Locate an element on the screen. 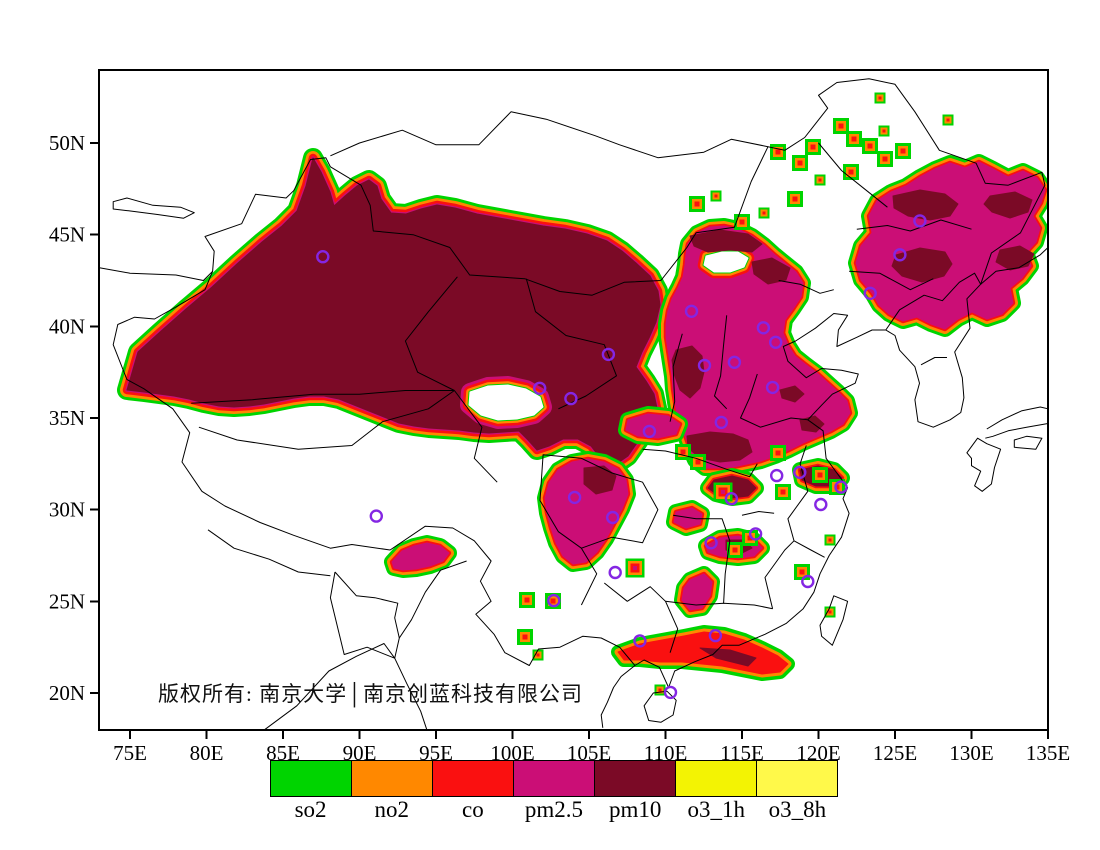  north-china-white-curl is located at coordinates (726, 262).